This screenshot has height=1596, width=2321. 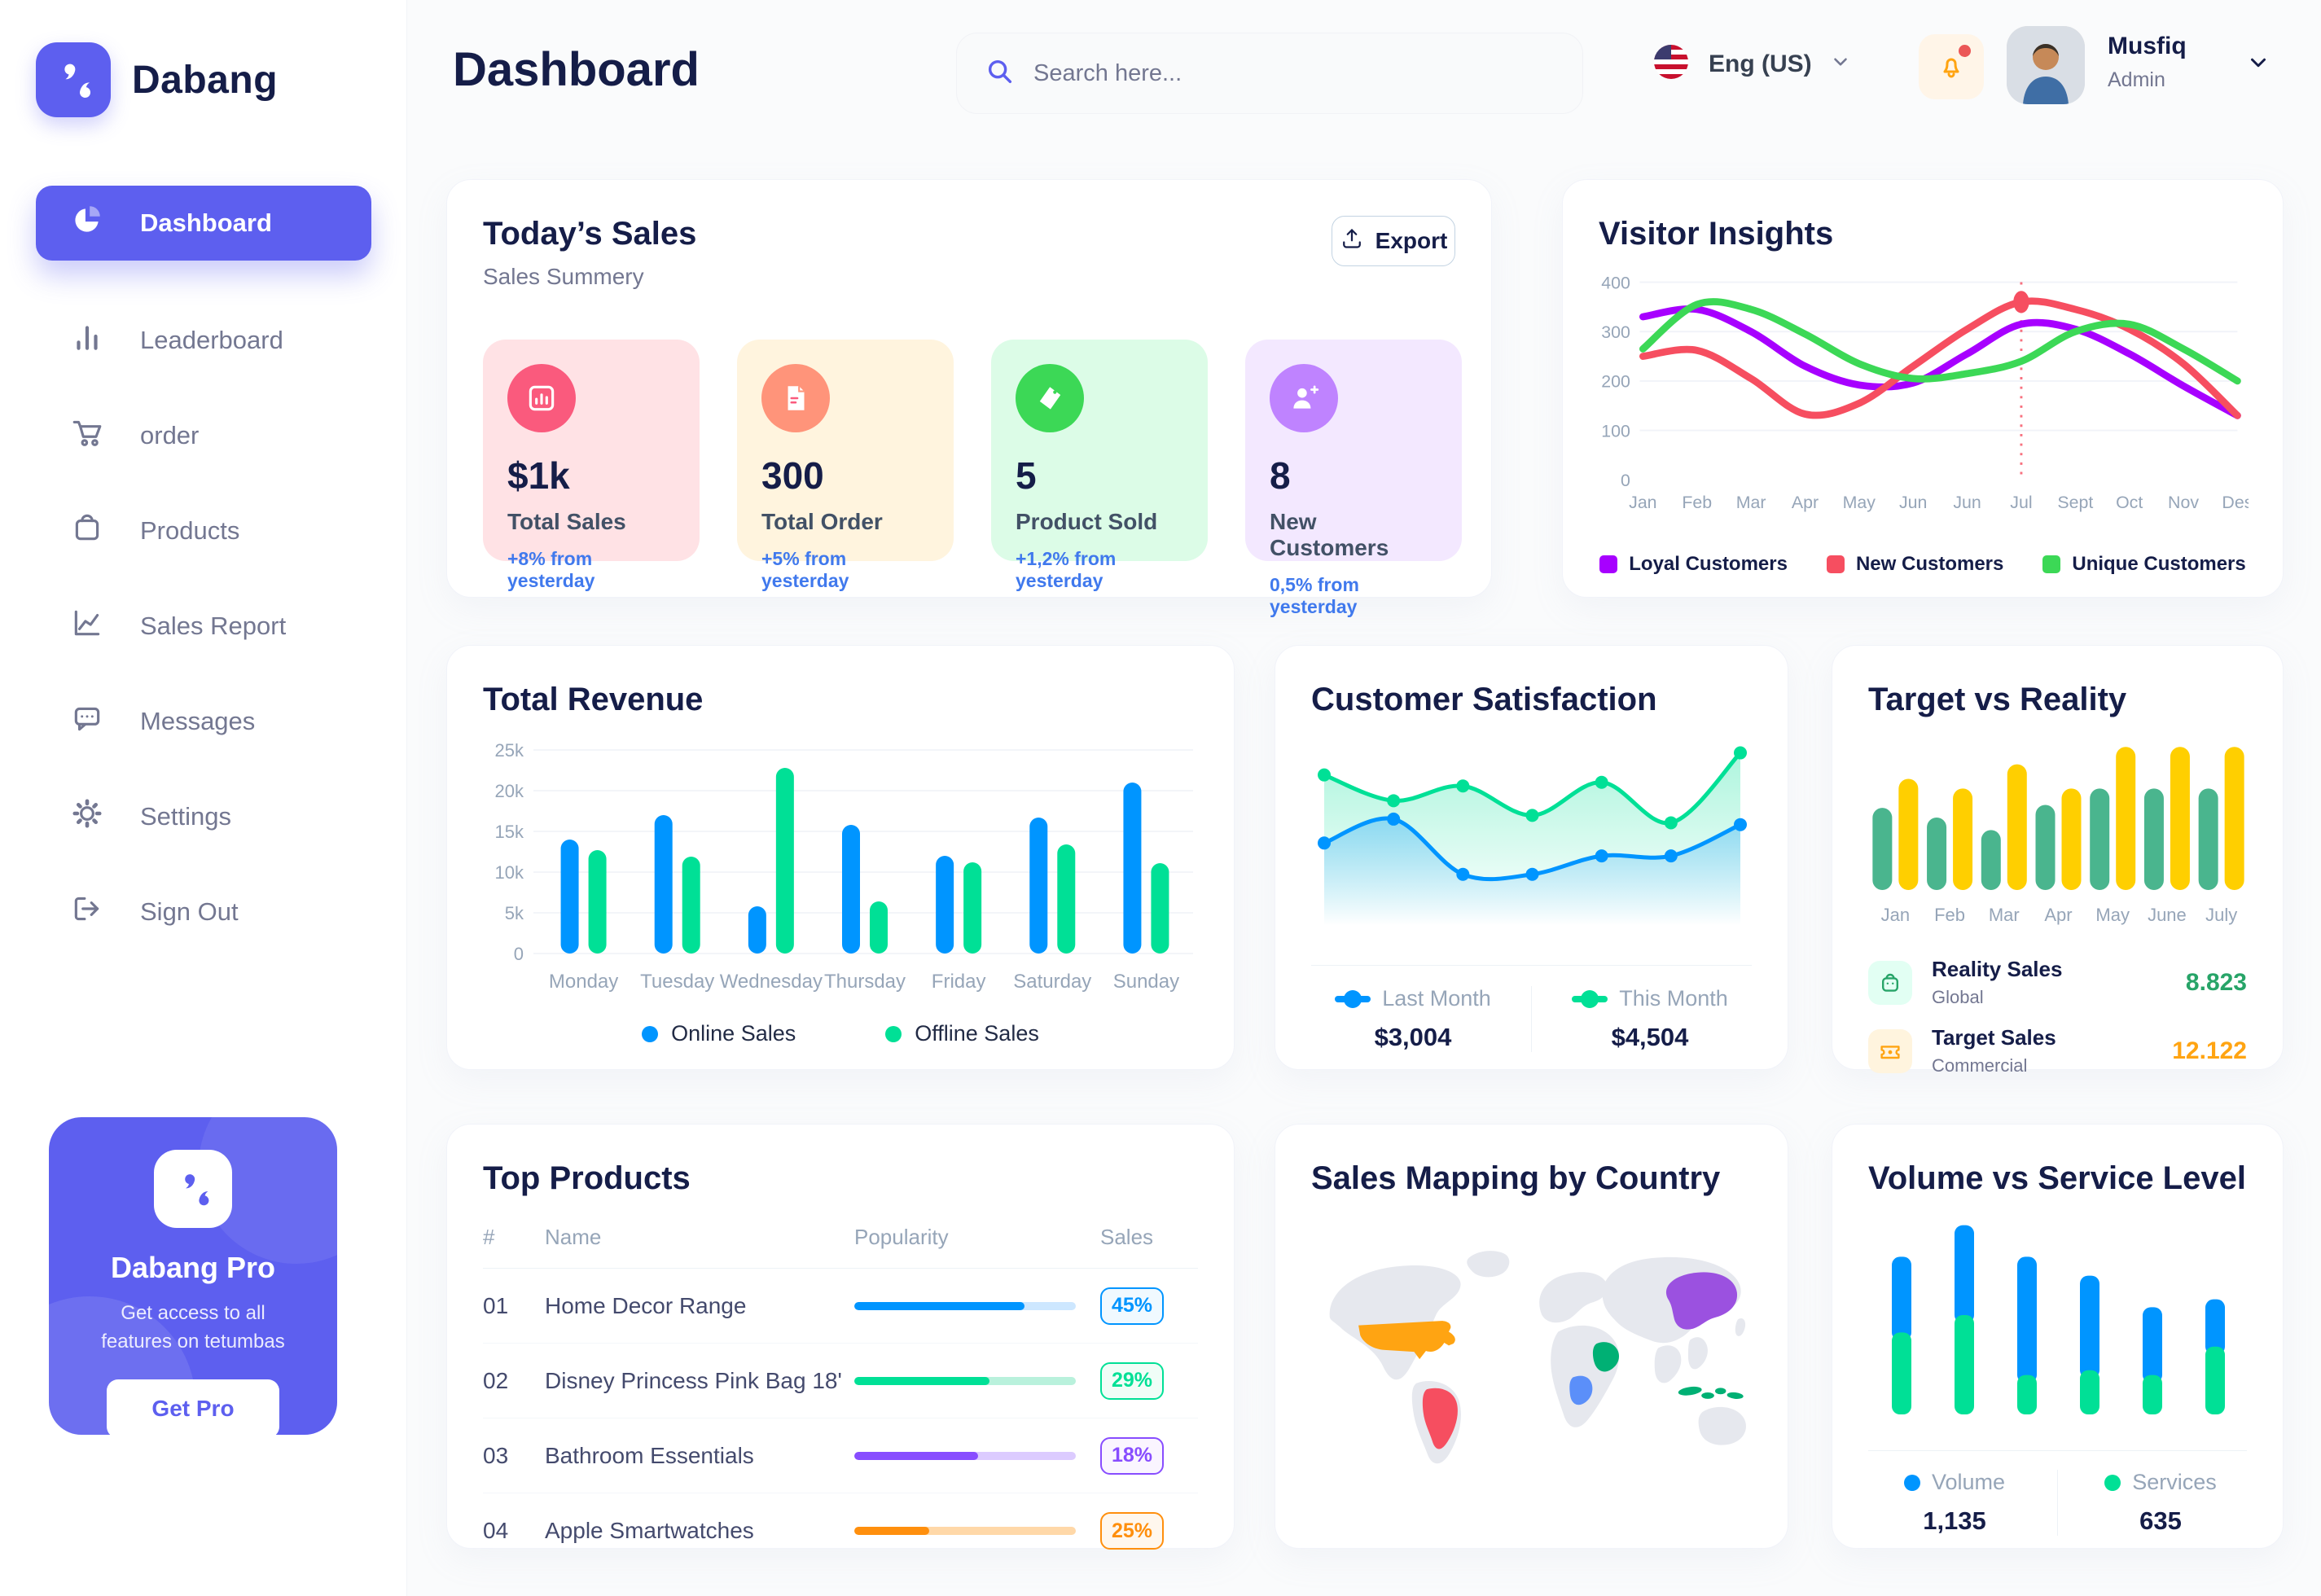 What do you see at coordinates (649, 1455) in the screenshot?
I see `product-name: Bathroom Essentials` at bounding box center [649, 1455].